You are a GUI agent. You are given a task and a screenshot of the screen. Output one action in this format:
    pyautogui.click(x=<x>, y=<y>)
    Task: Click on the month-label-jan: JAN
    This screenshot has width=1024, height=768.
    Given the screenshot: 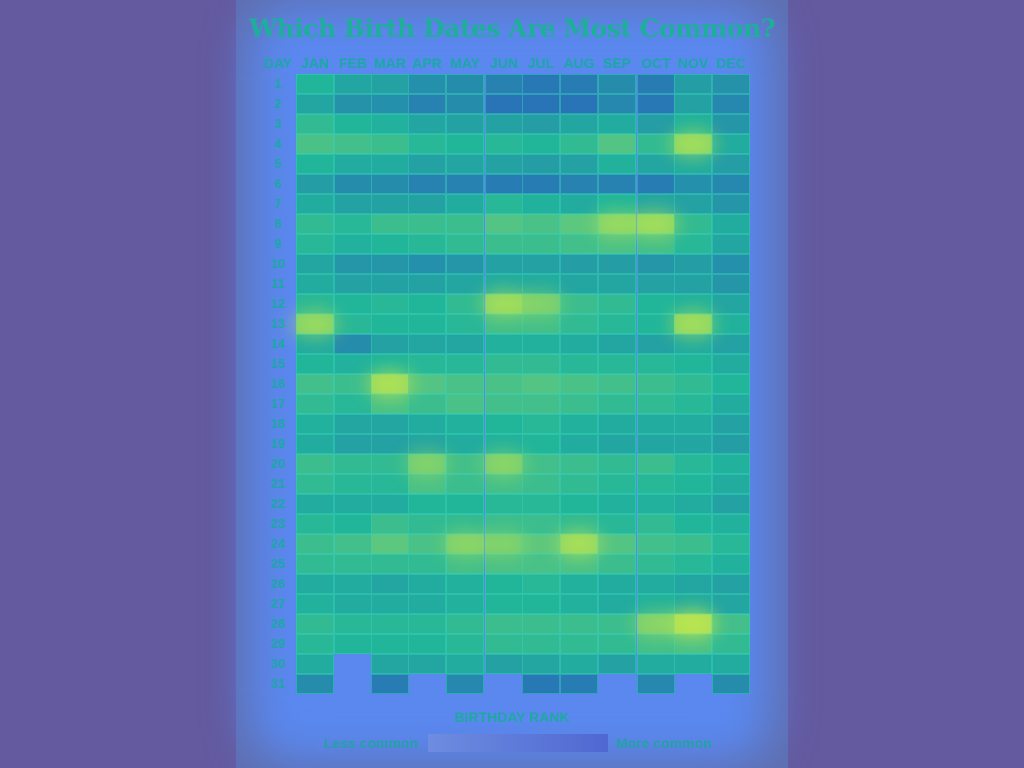 What is the action you would take?
    pyautogui.click(x=314, y=63)
    